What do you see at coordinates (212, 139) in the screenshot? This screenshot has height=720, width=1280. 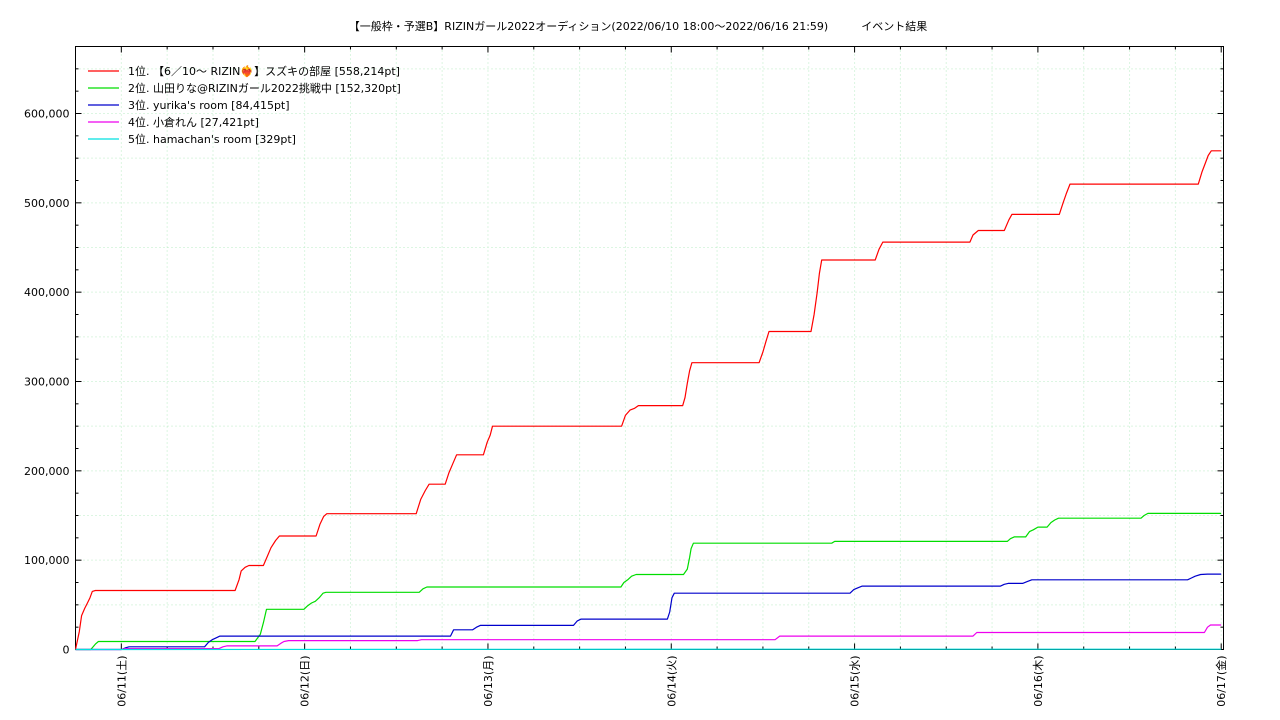 I see `legend-label-5: 5位. hamachan's room [329pt]` at bounding box center [212, 139].